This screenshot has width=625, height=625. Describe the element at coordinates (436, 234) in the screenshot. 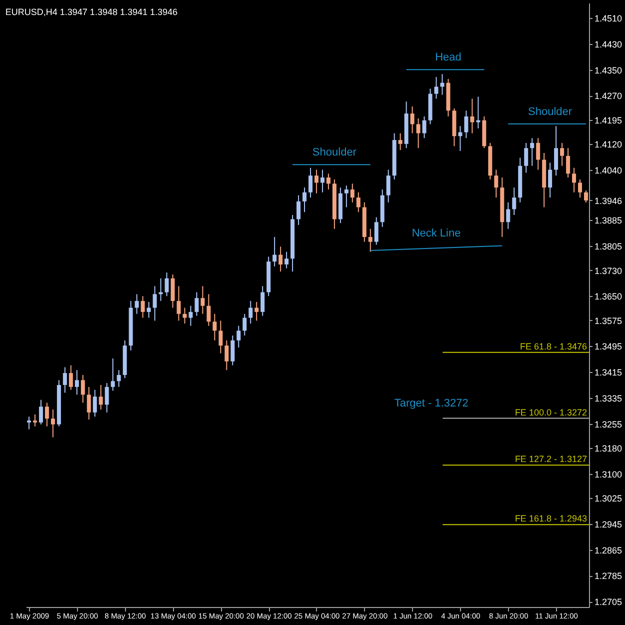

I see `series-label: Neck Line` at that location.